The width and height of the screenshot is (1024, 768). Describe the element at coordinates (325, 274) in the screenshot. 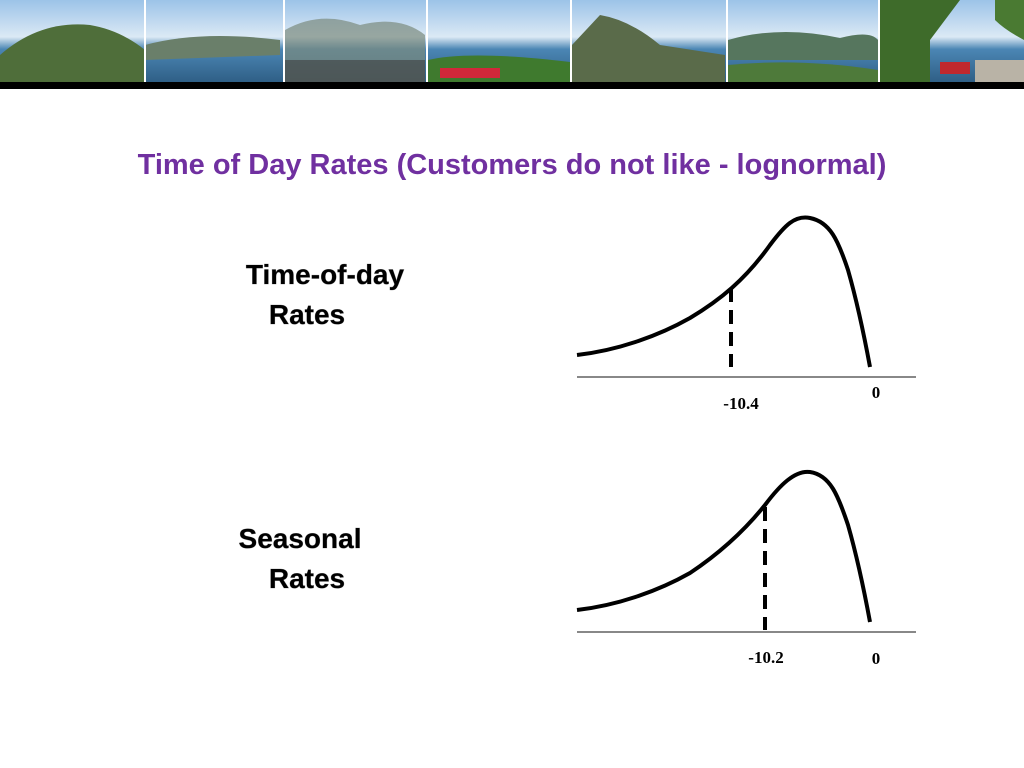

I see `panel-label: Time-of-day` at that location.